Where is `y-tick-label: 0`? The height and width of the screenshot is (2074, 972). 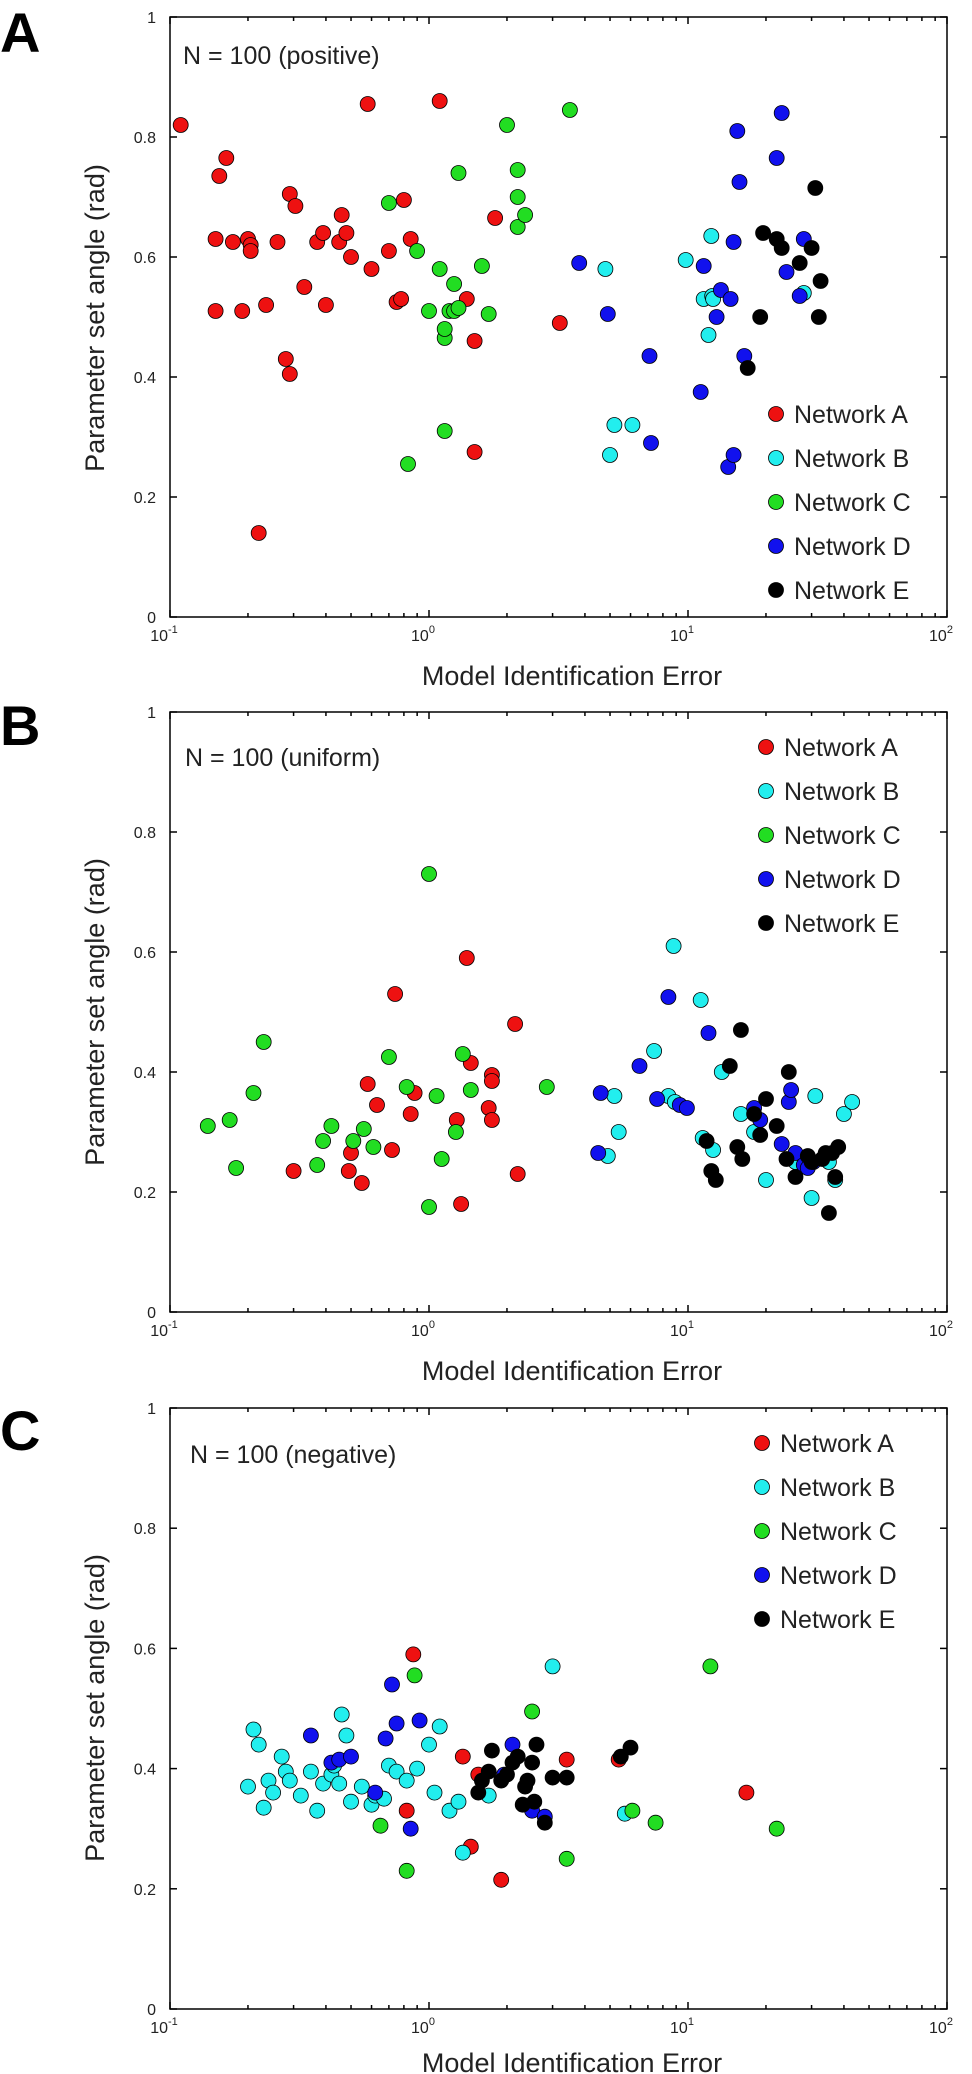 y-tick-label: 0 is located at coordinates (151, 1313).